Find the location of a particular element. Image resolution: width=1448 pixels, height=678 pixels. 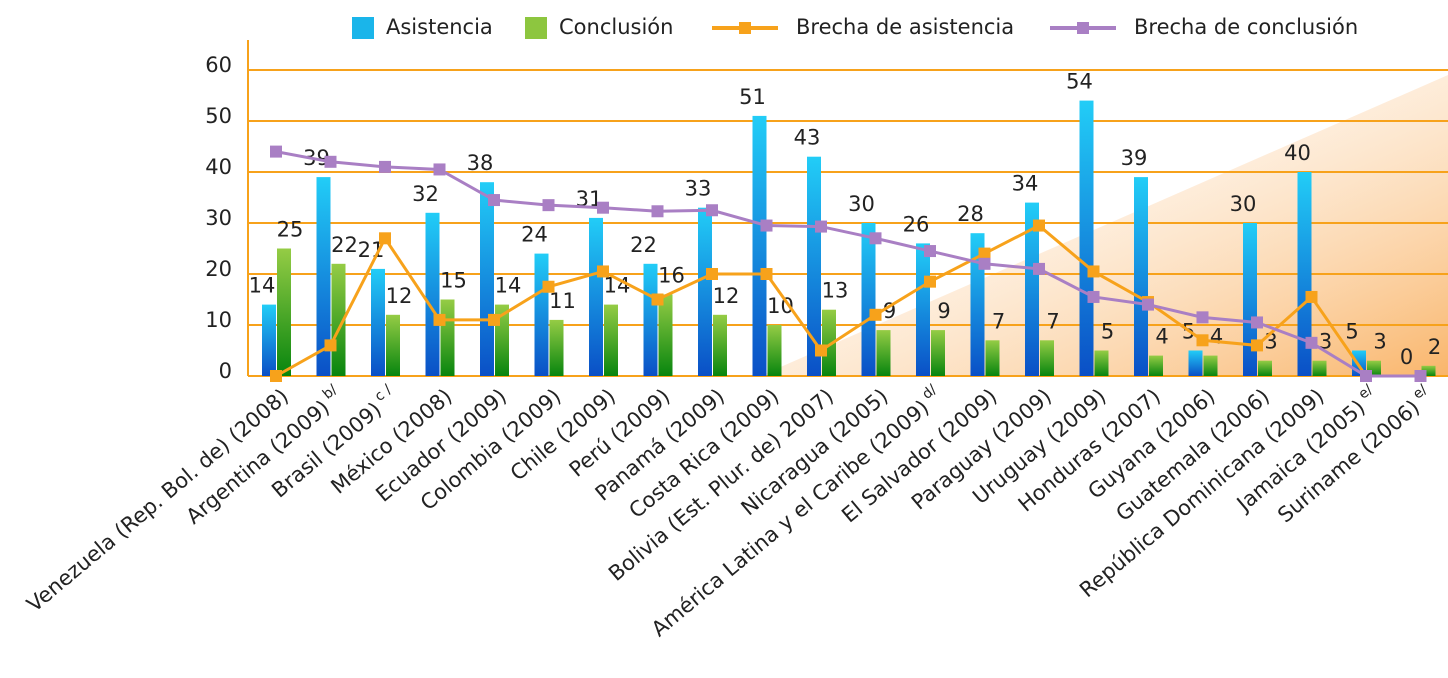

data-label: 15 is located at coordinates (453, 281).